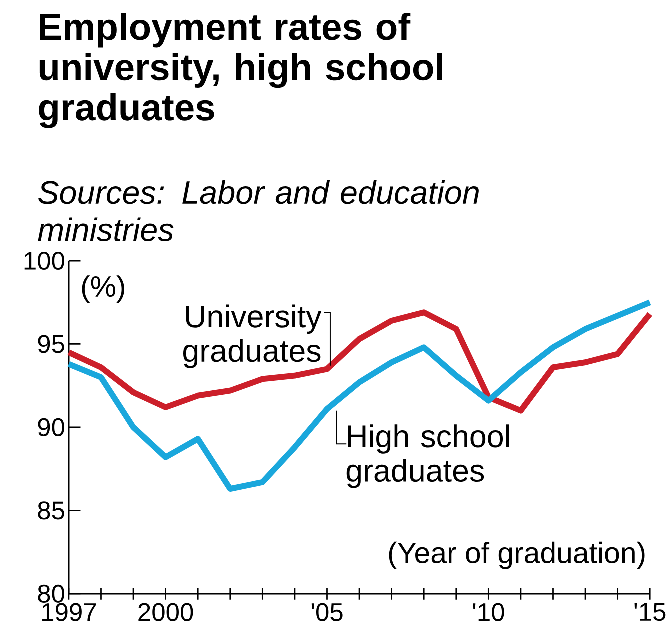 The width and height of the screenshot is (670, 643). Describe the element at coordinates (428, 456) in the screenshot. I see `series-label: High school graduates` at that location.